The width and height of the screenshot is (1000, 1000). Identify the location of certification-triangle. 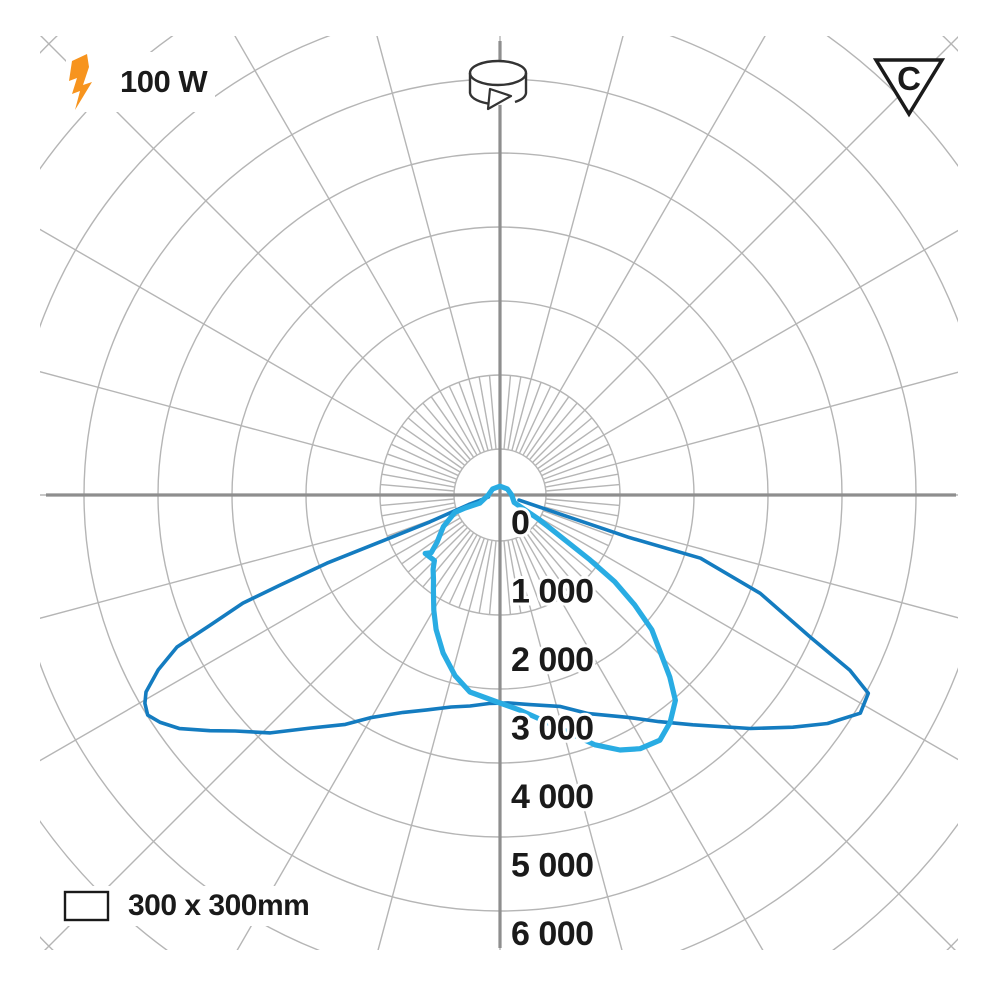
(909, 88).